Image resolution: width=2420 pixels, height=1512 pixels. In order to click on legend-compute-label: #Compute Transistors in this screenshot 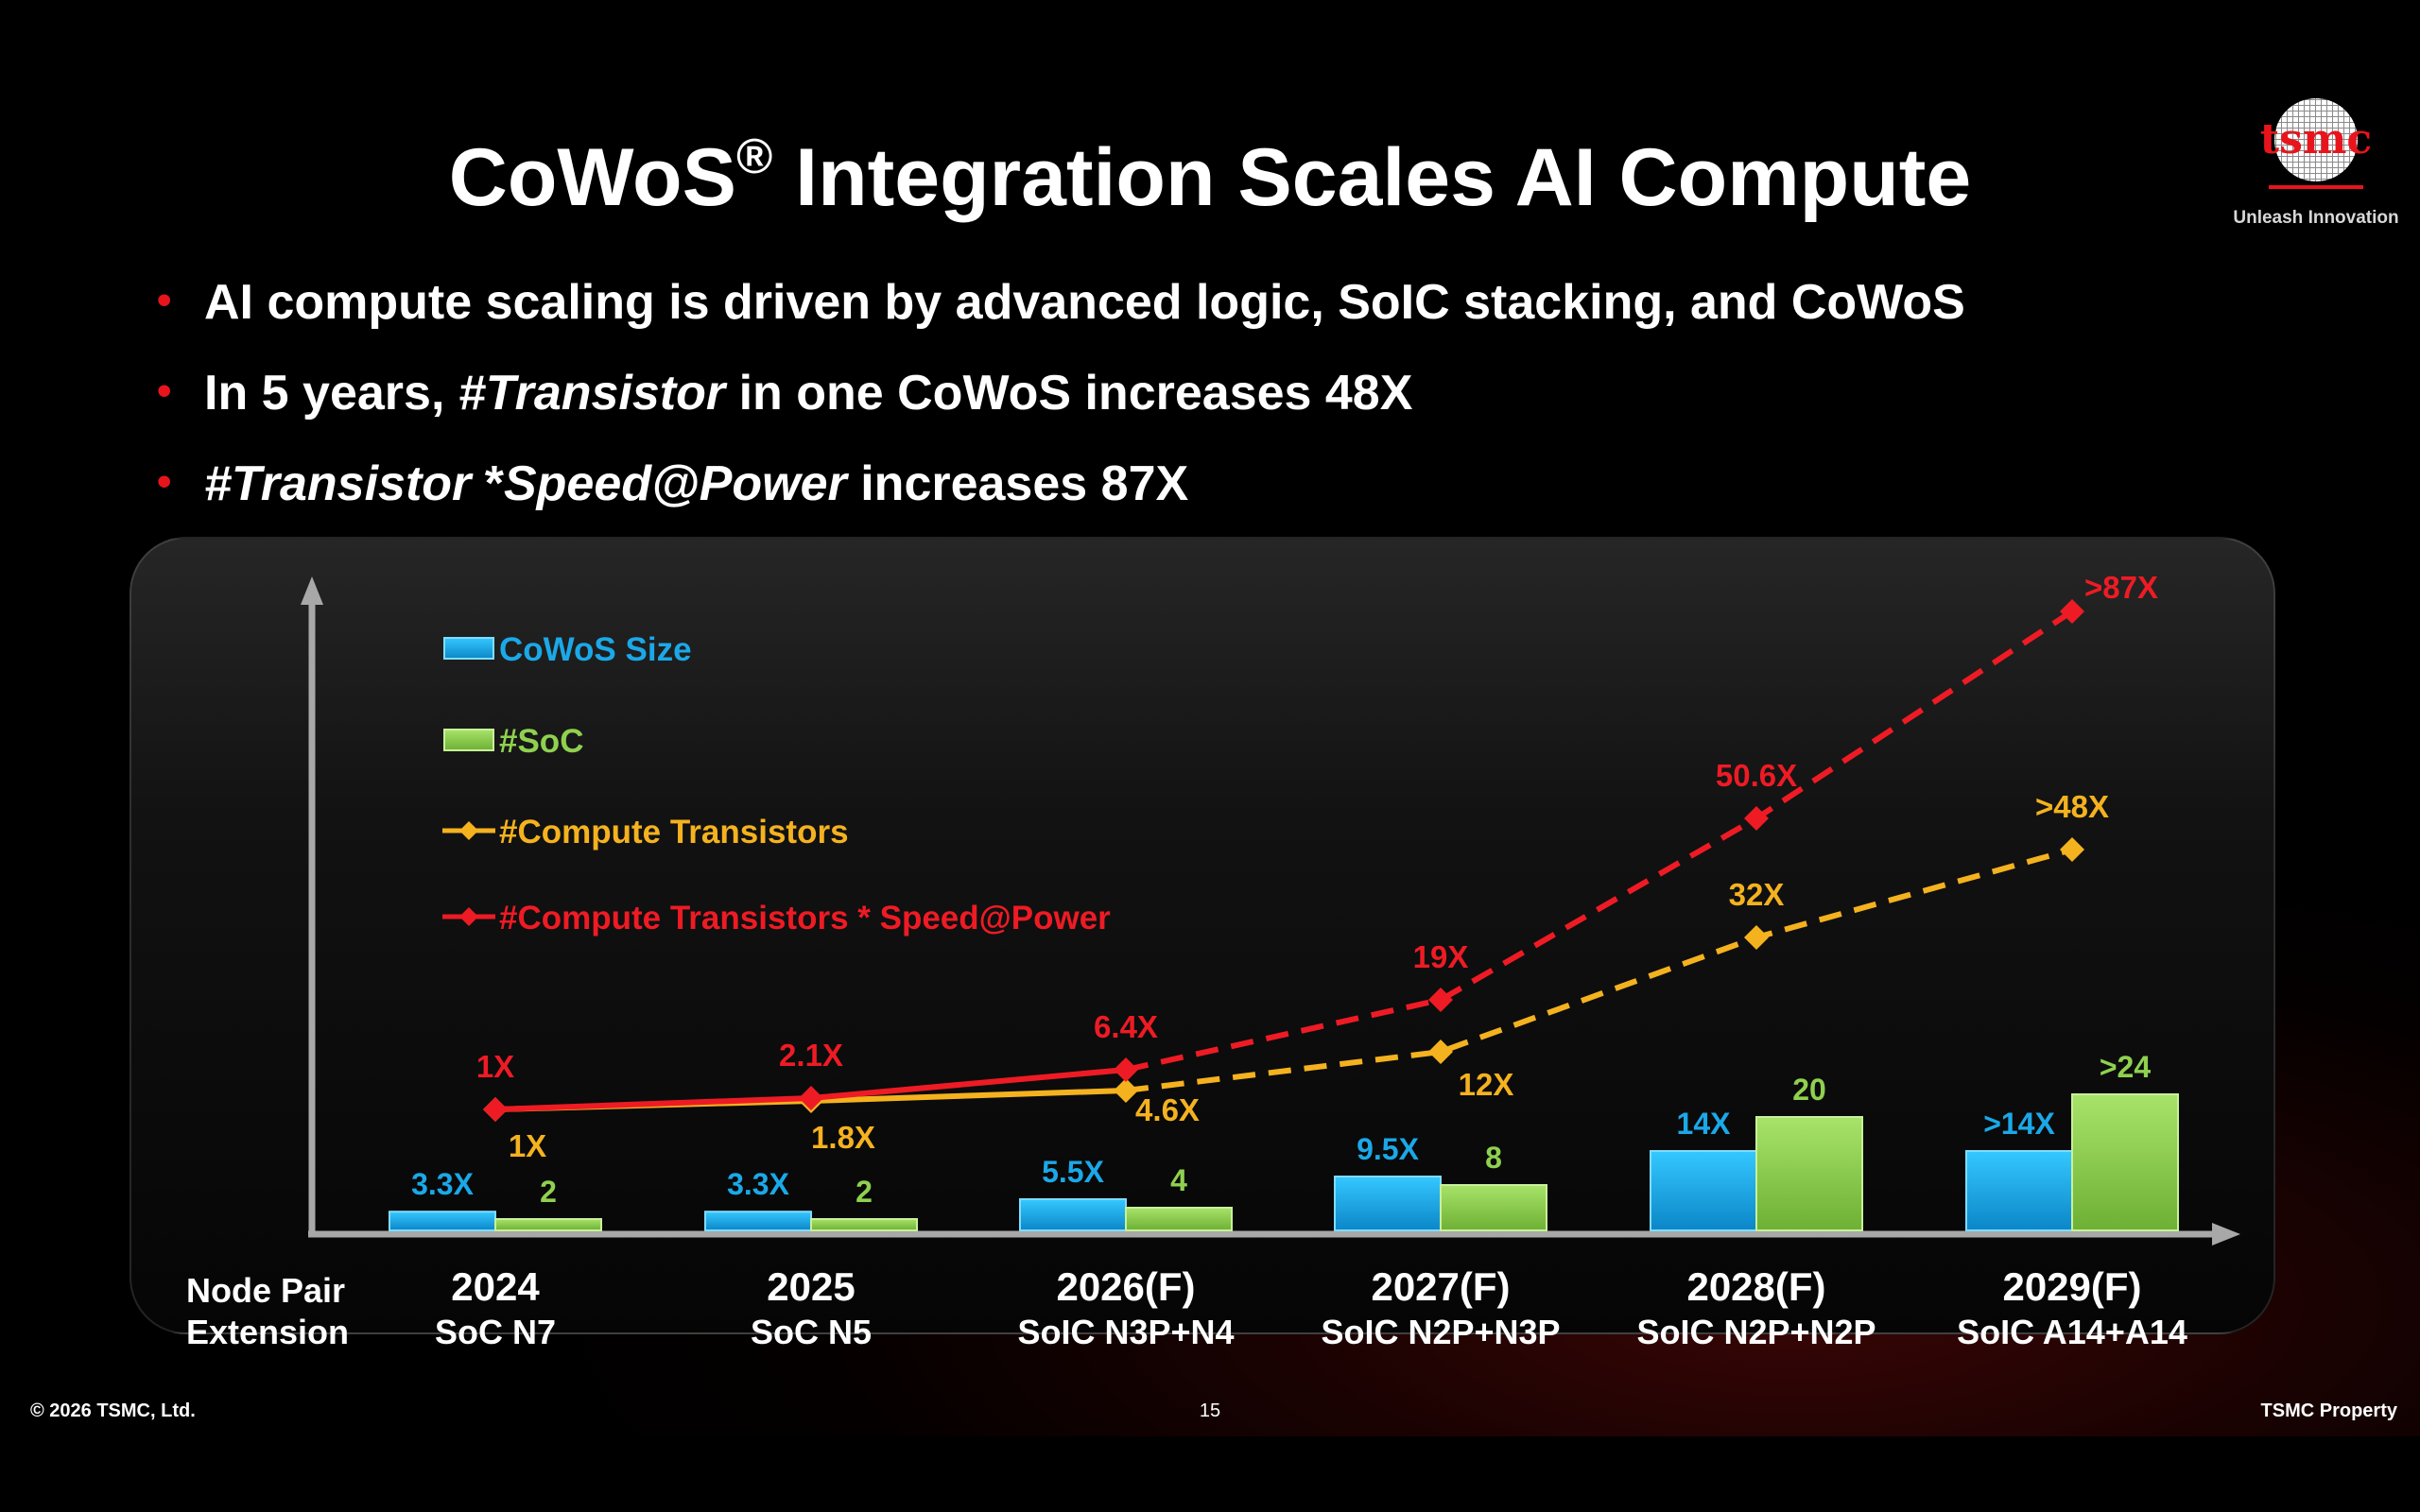, I will do `click(674, 832)`.